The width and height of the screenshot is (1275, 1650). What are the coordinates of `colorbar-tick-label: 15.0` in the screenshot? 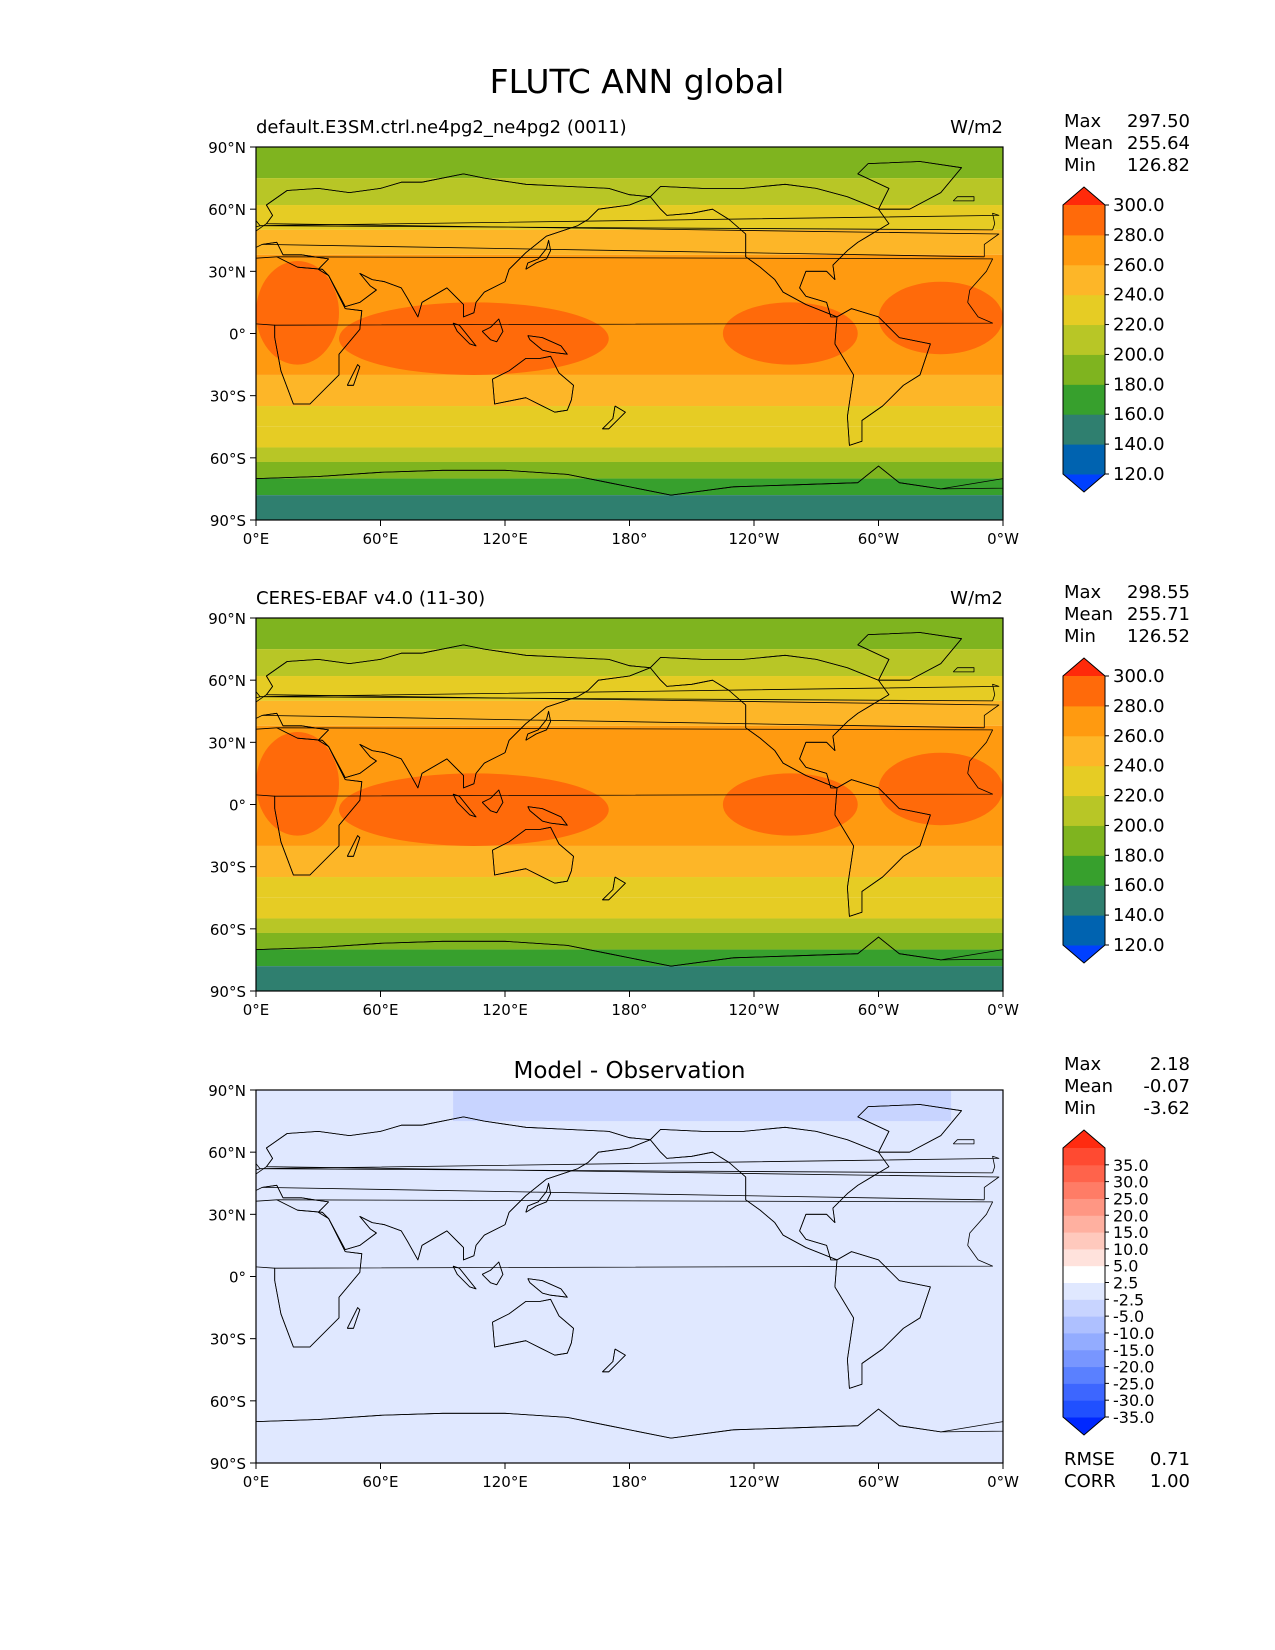 It's located at (1131, 1232).